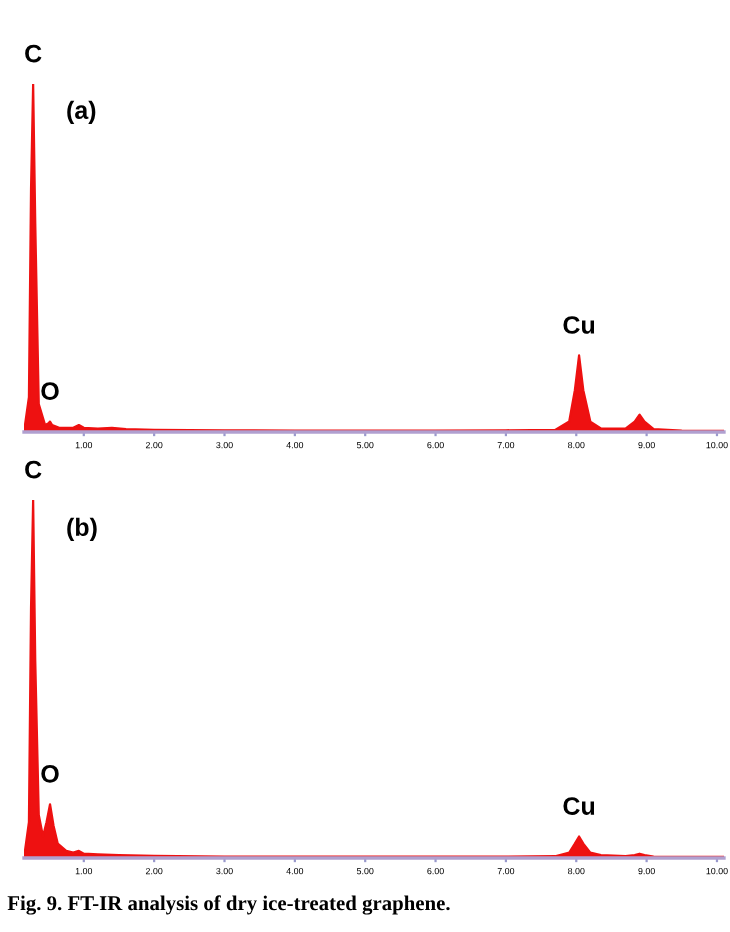 This screenshot has width=730, height=932. What do you see at coordinates (82, 529) in the screenshot?
I see `annotation: (b)` at bounding box center [82, 529].